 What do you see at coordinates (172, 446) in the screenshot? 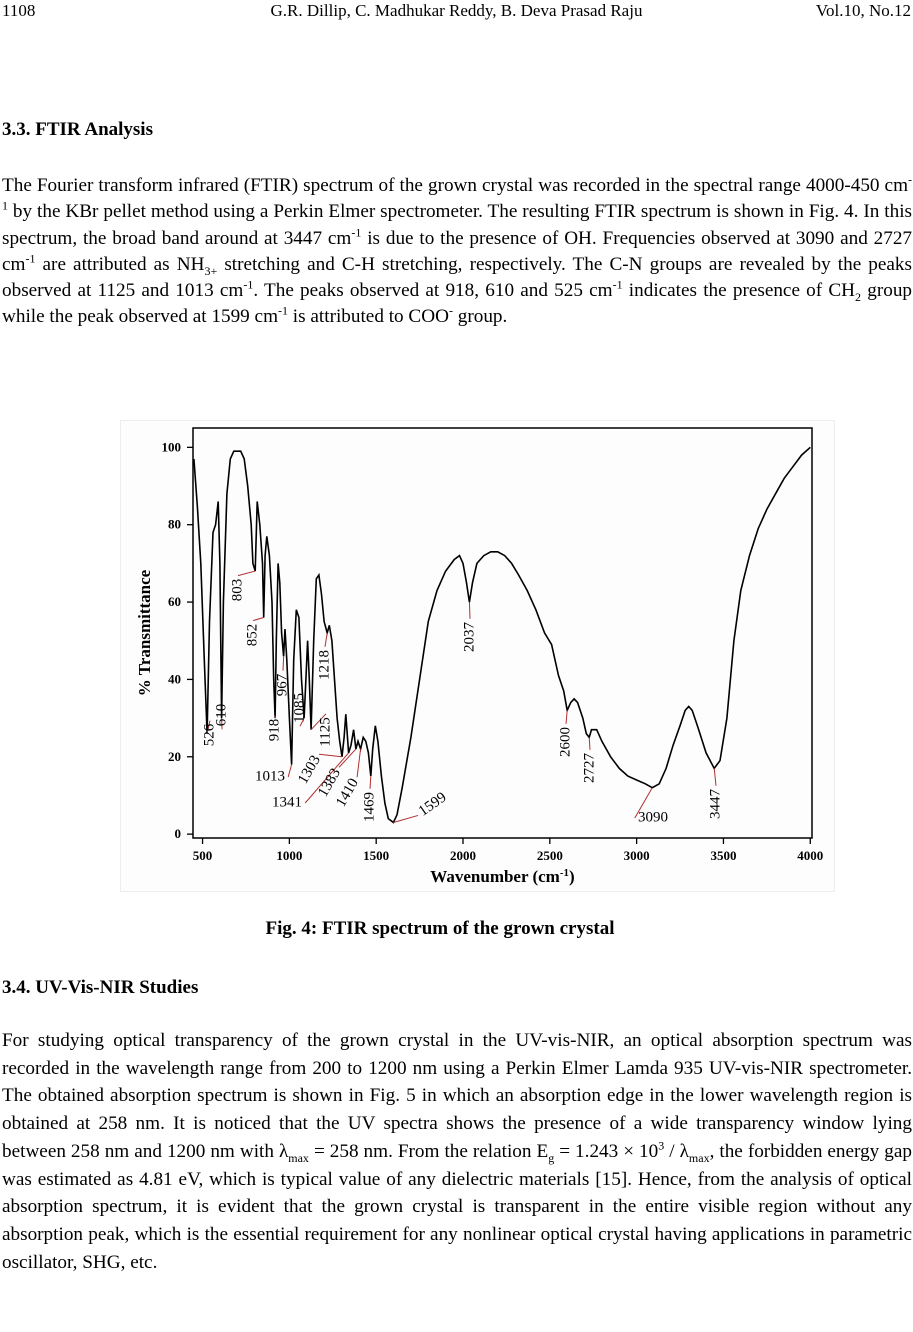
I see `y-tick-label: 100` at bounding box center [172, 446].